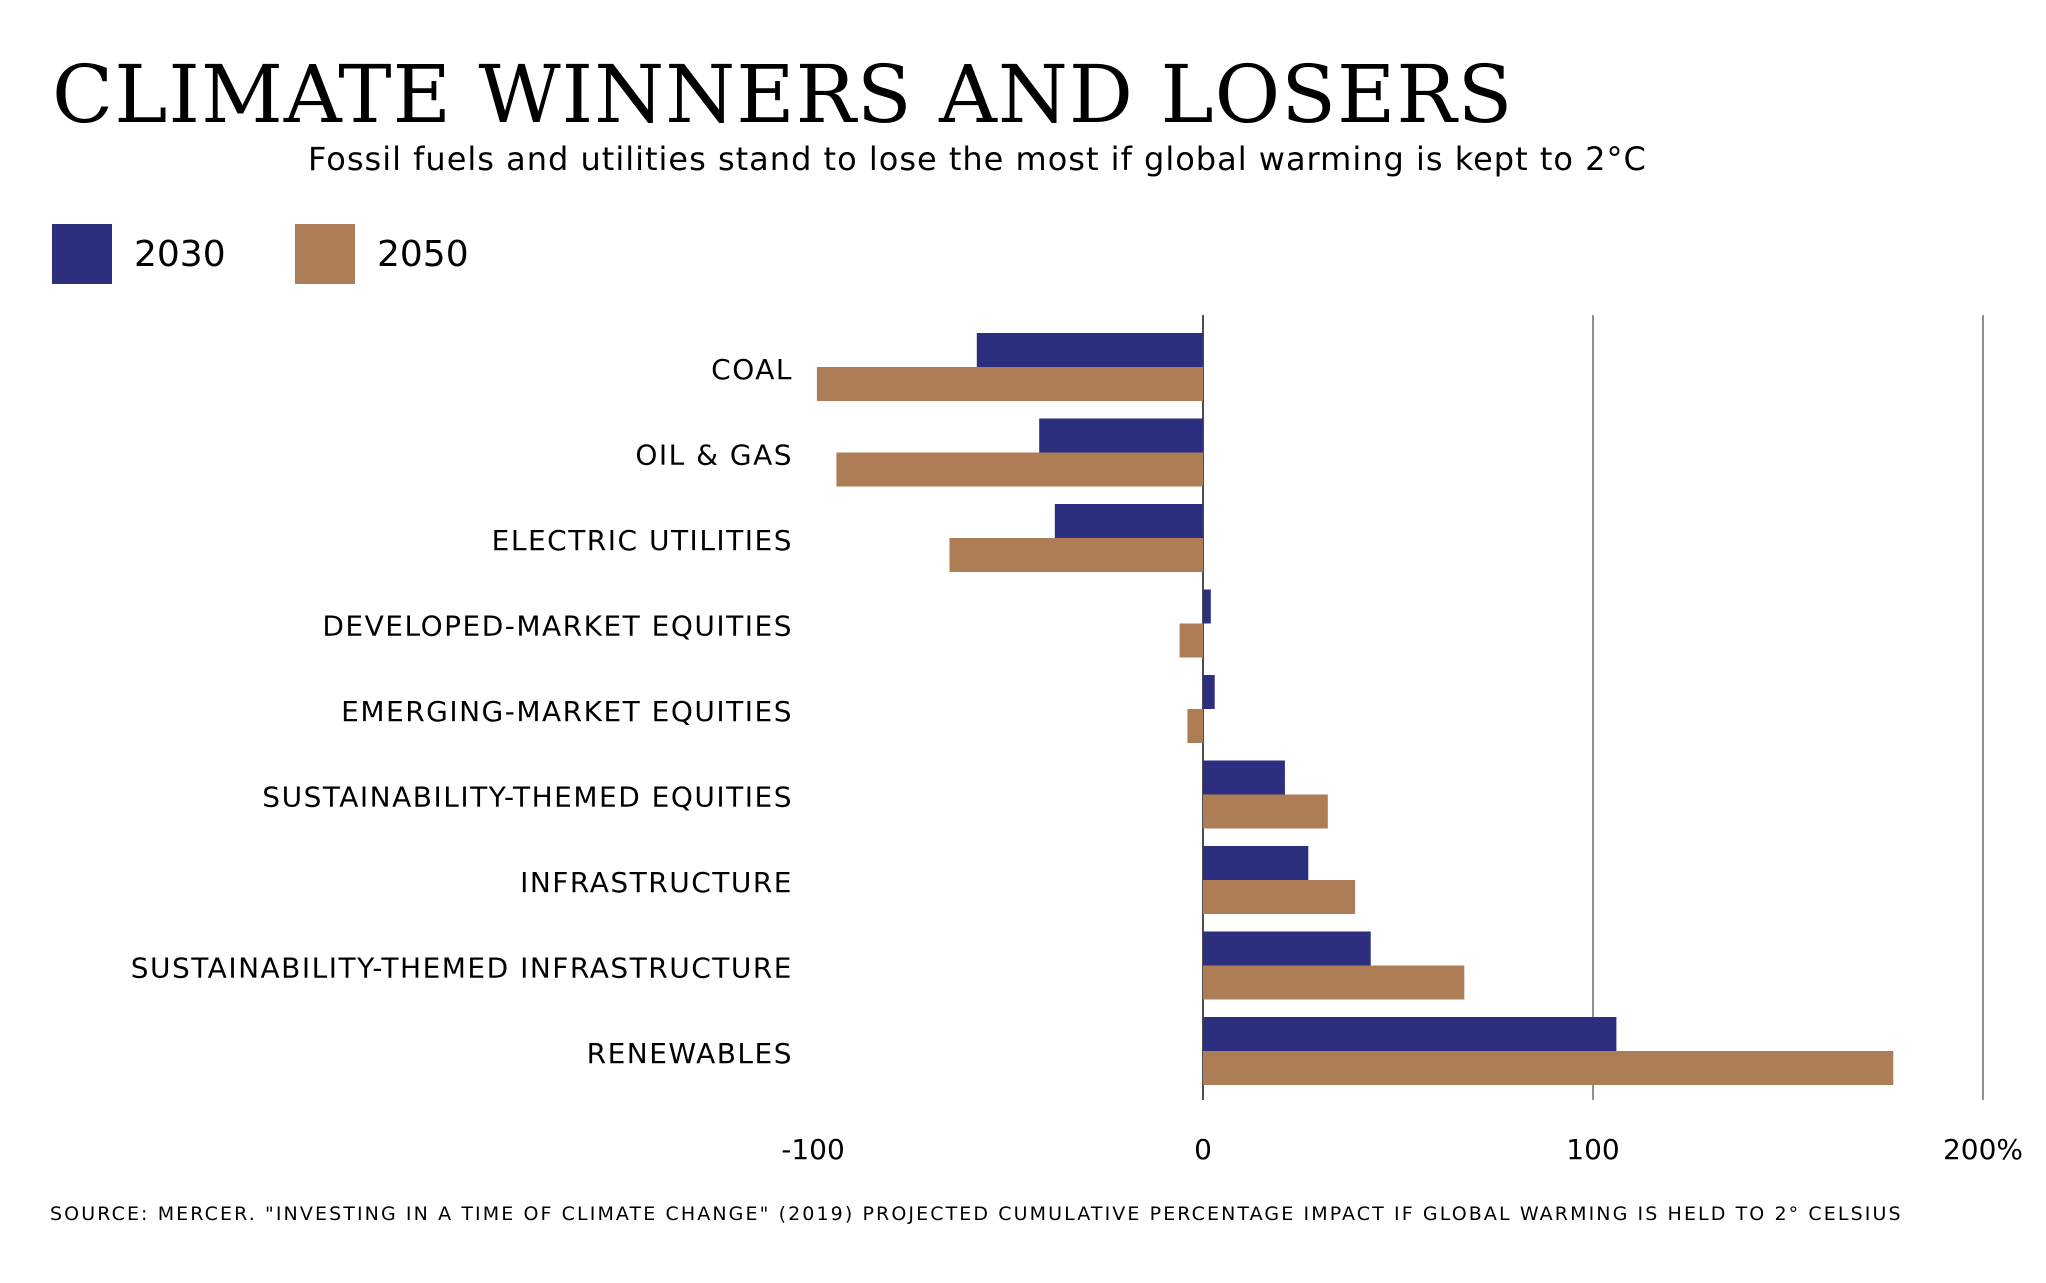 The height and width of the screenshot is (1283, 2046). Describe the element at coordinates (1191, 640) in the screenshot. I see `bar-2050-developed-market-equities` at that location.